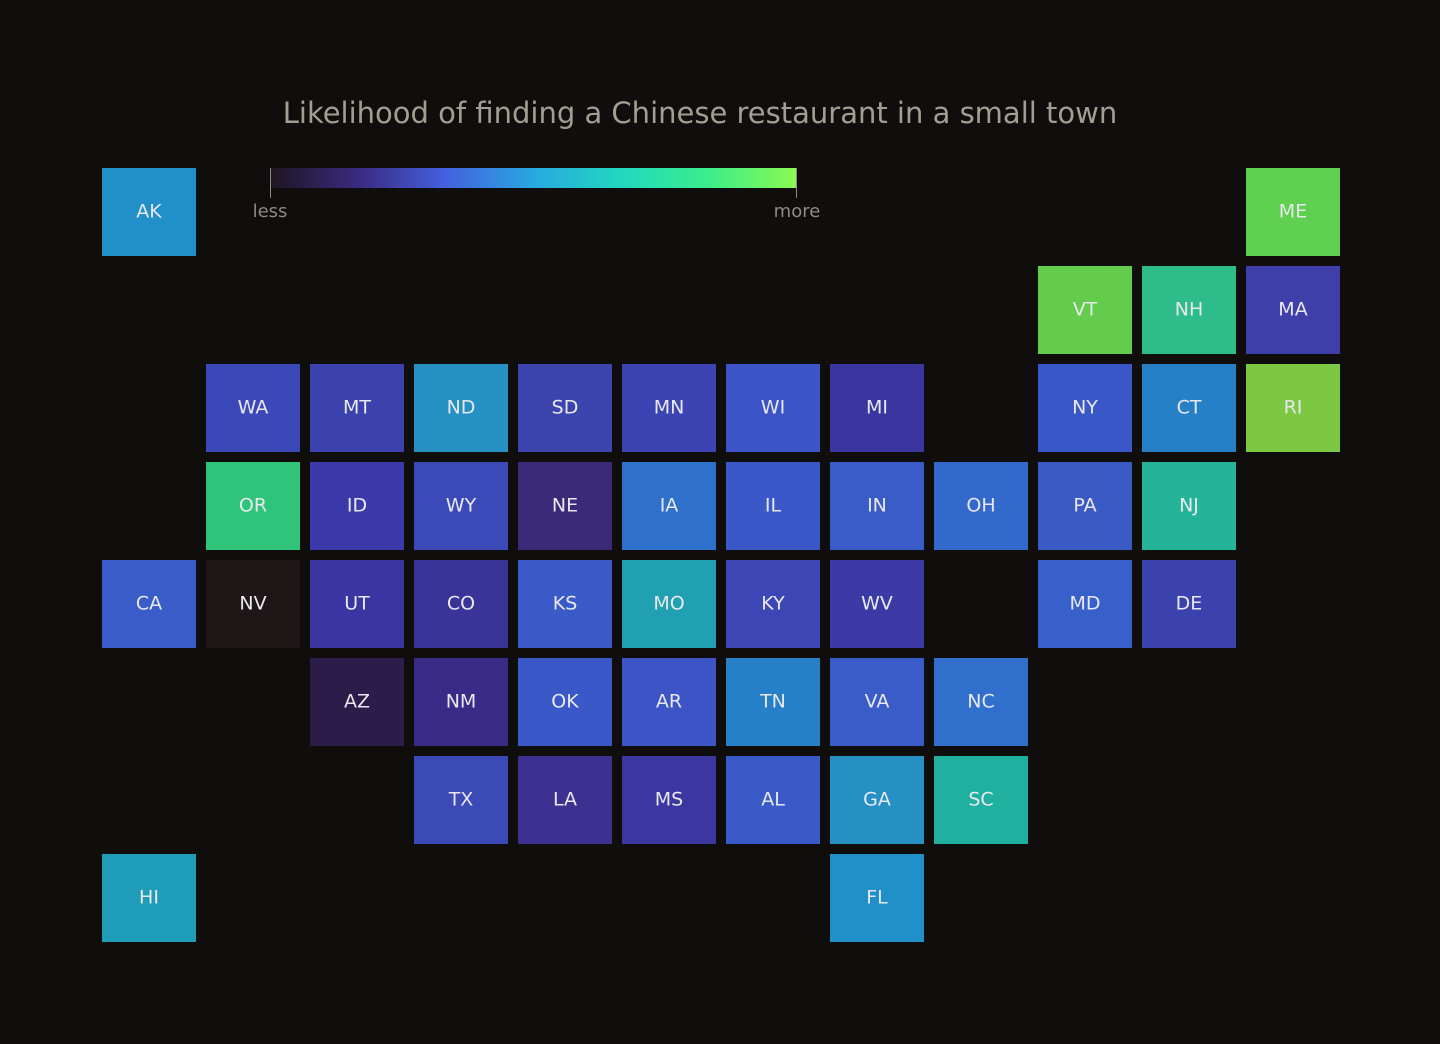 The width and height of the screenshot is (1440, 1044). I want to click on state-label: SC, so click(980, 800).